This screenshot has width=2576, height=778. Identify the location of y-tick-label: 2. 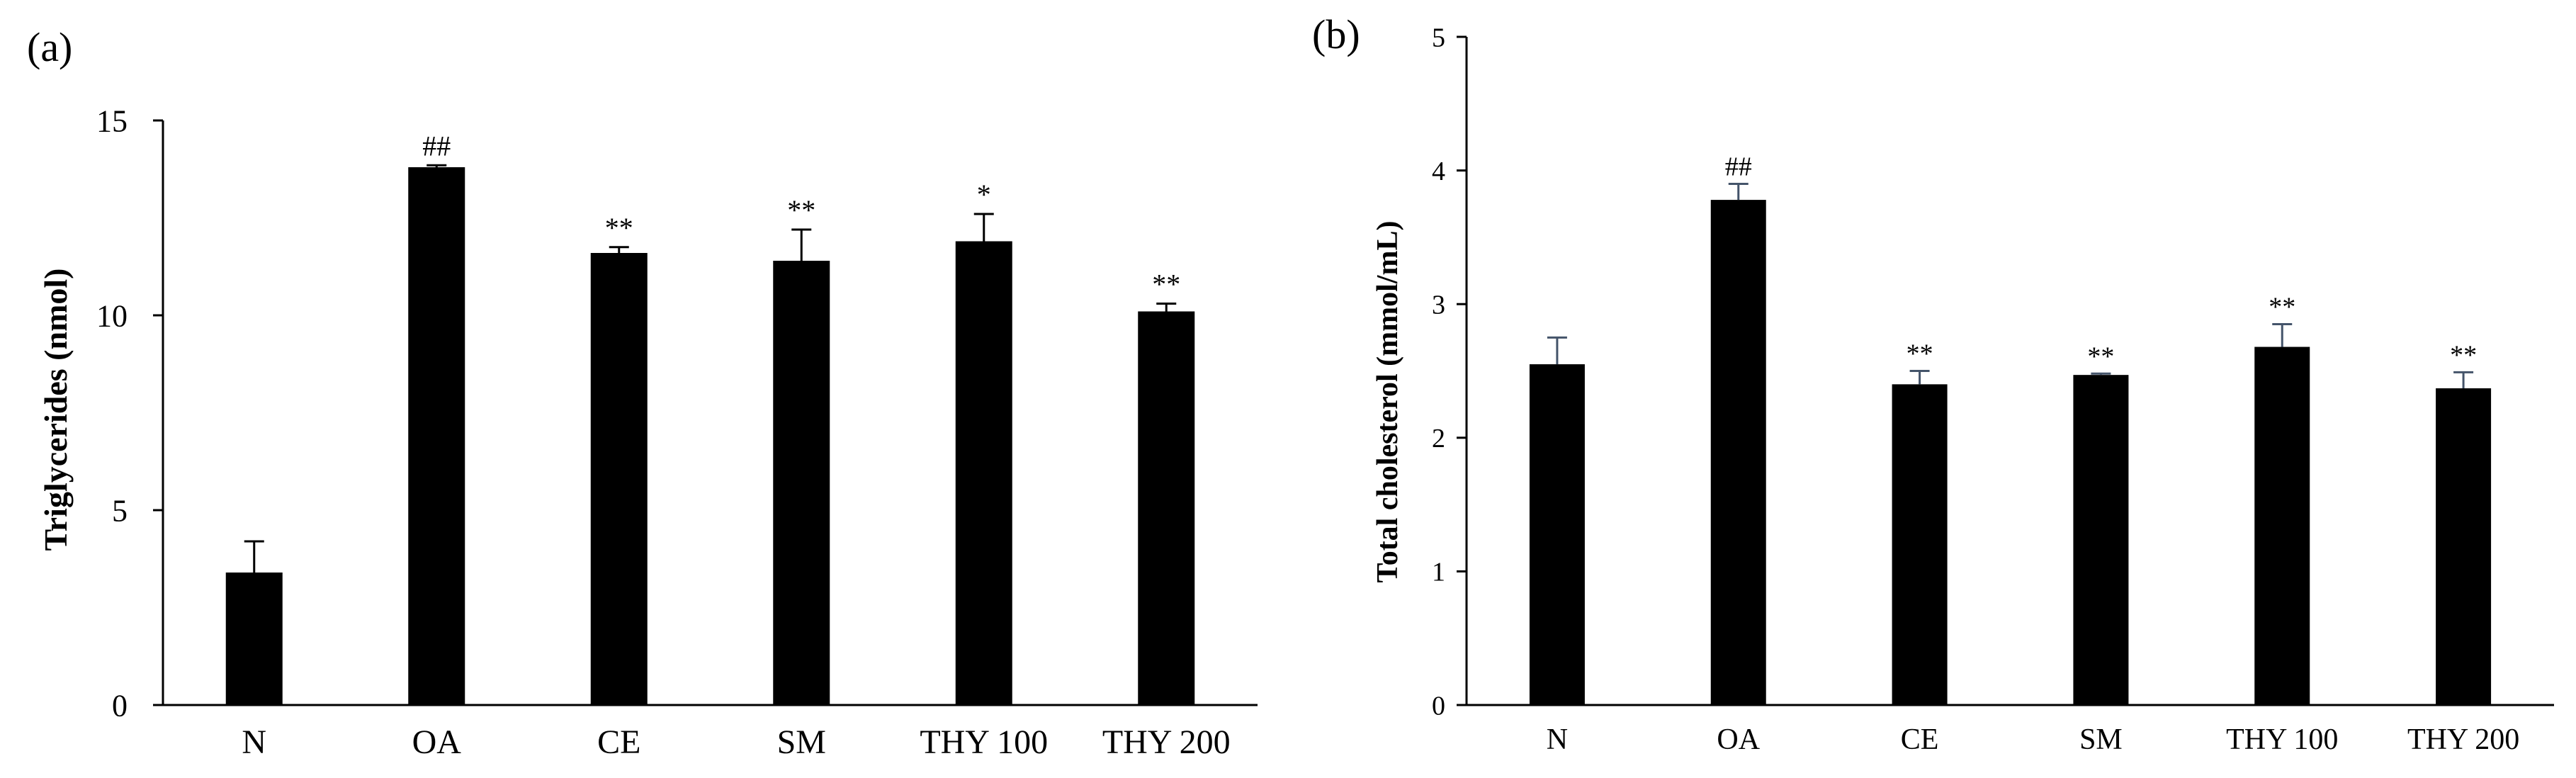
(1438, 438).